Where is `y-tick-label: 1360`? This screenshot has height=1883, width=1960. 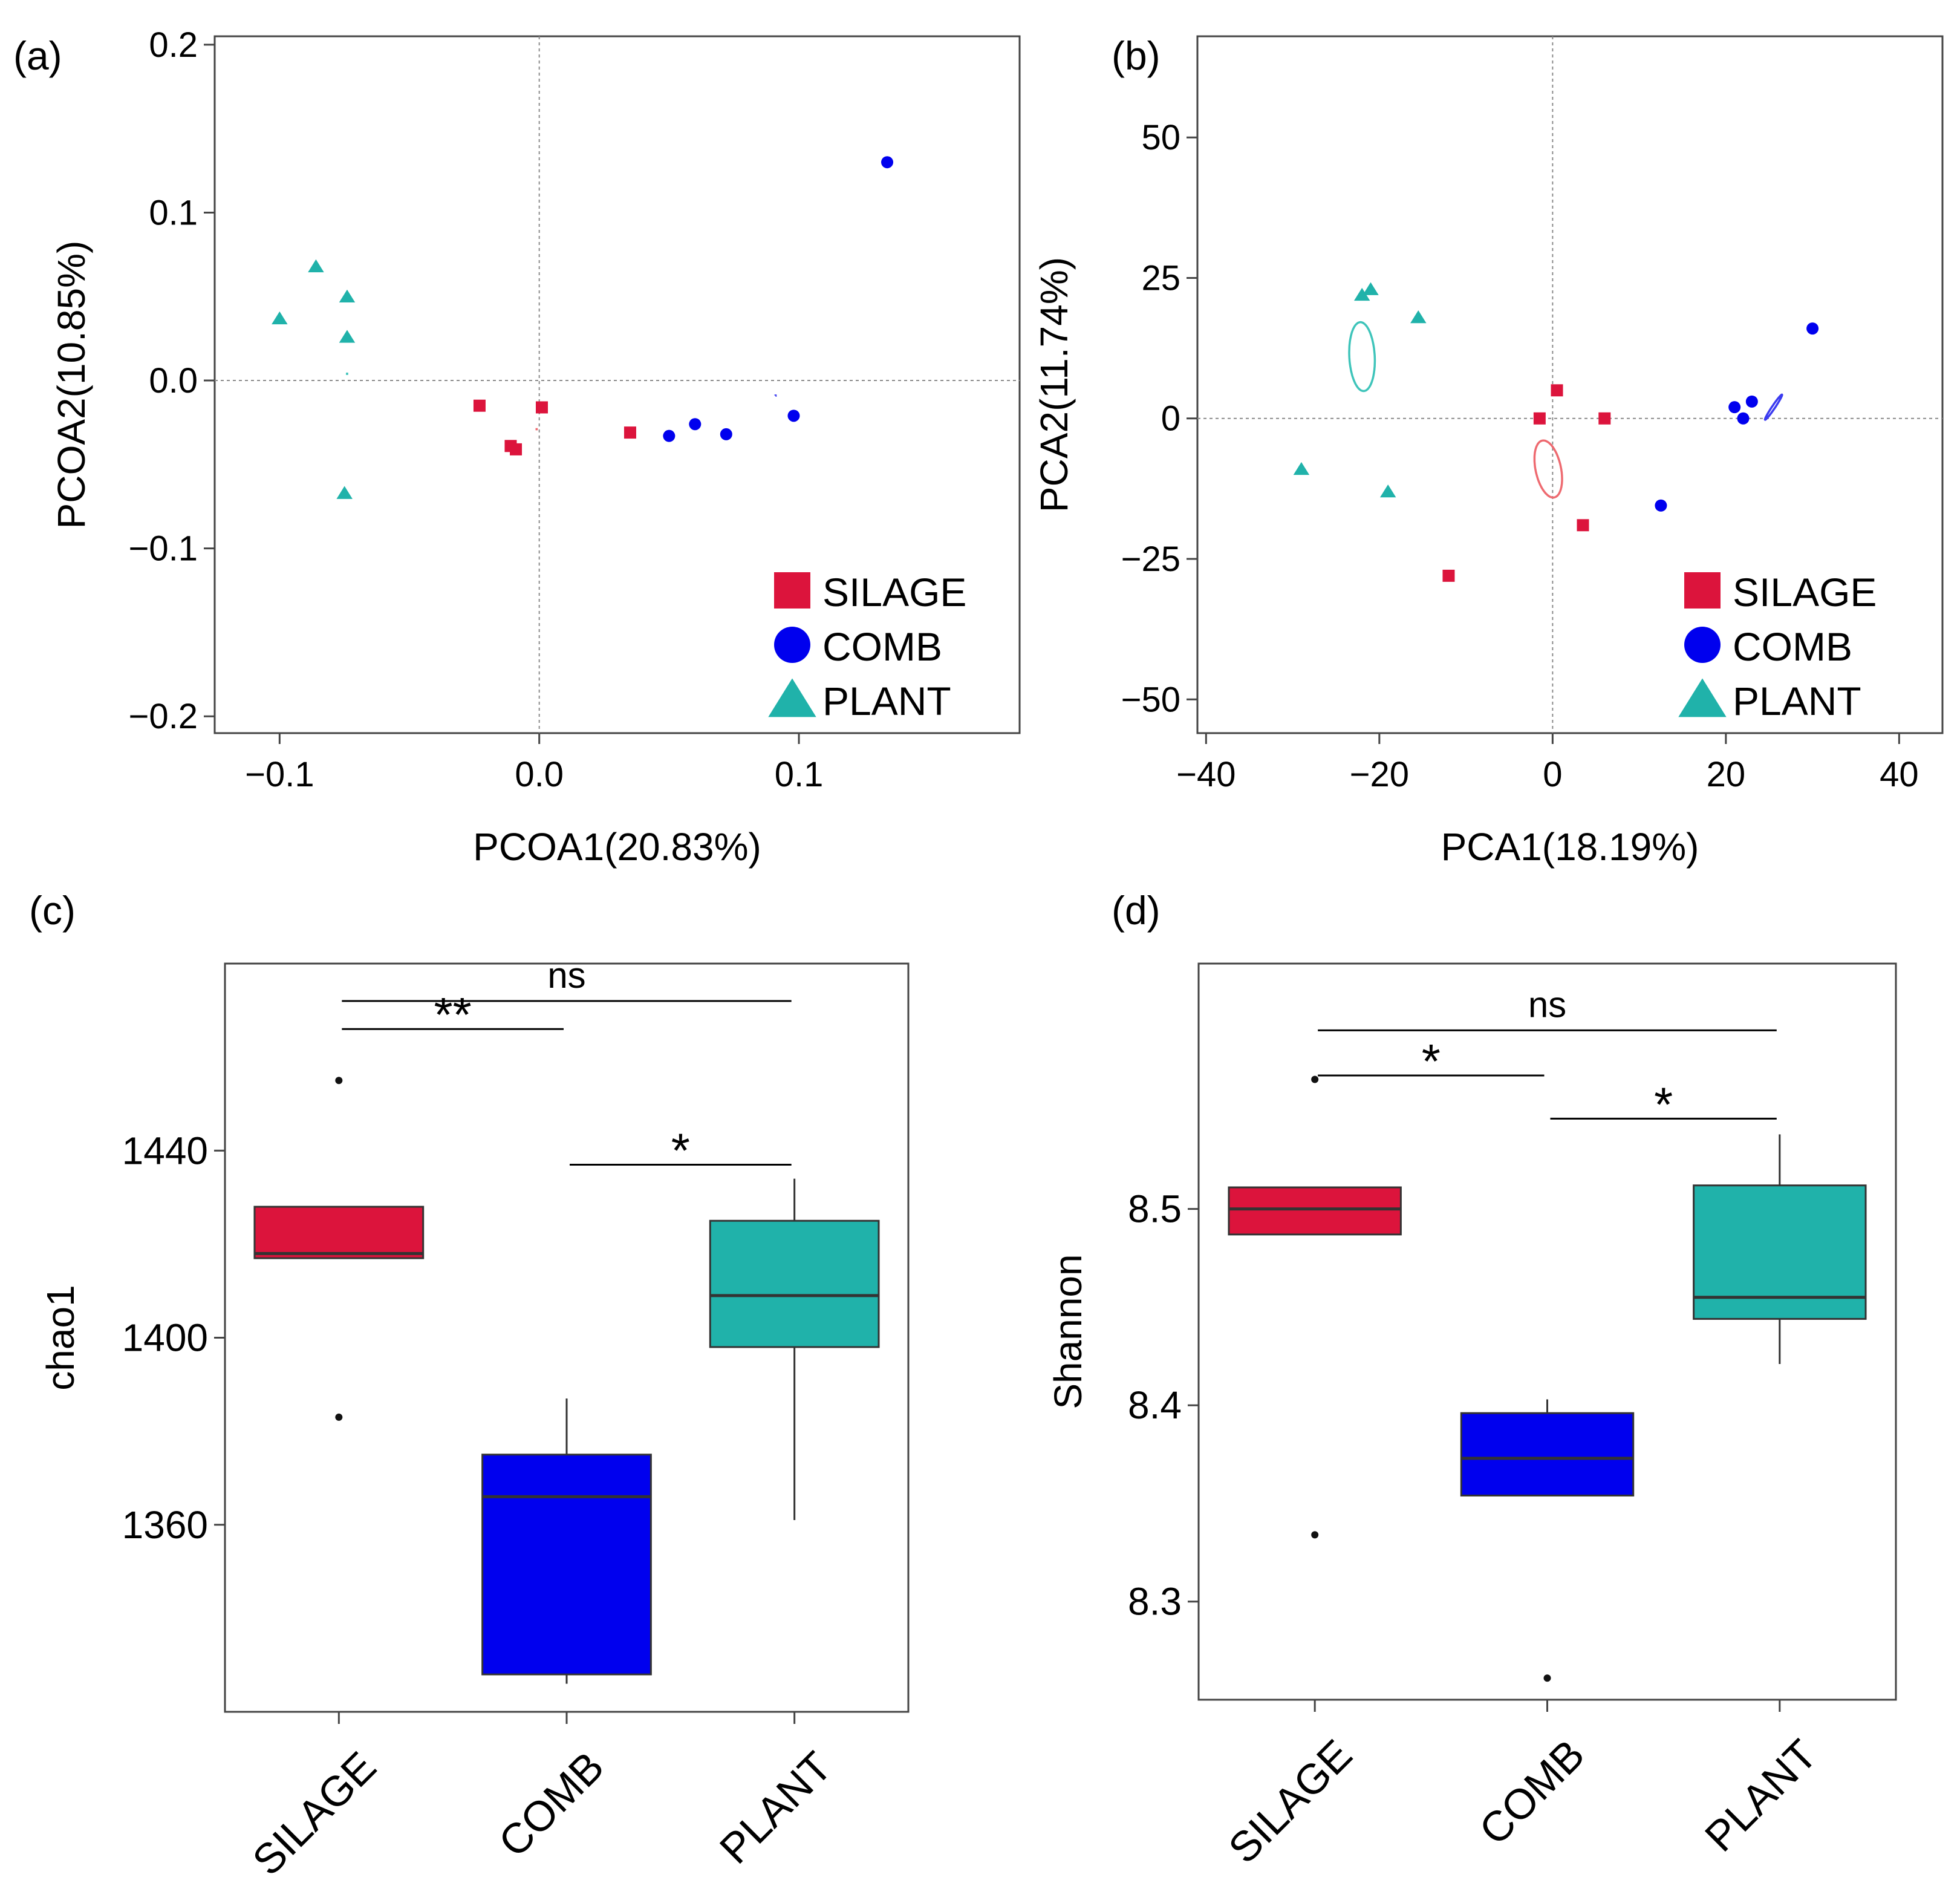 y-tick-label: 1360 is located at coordinates (165, 1525).